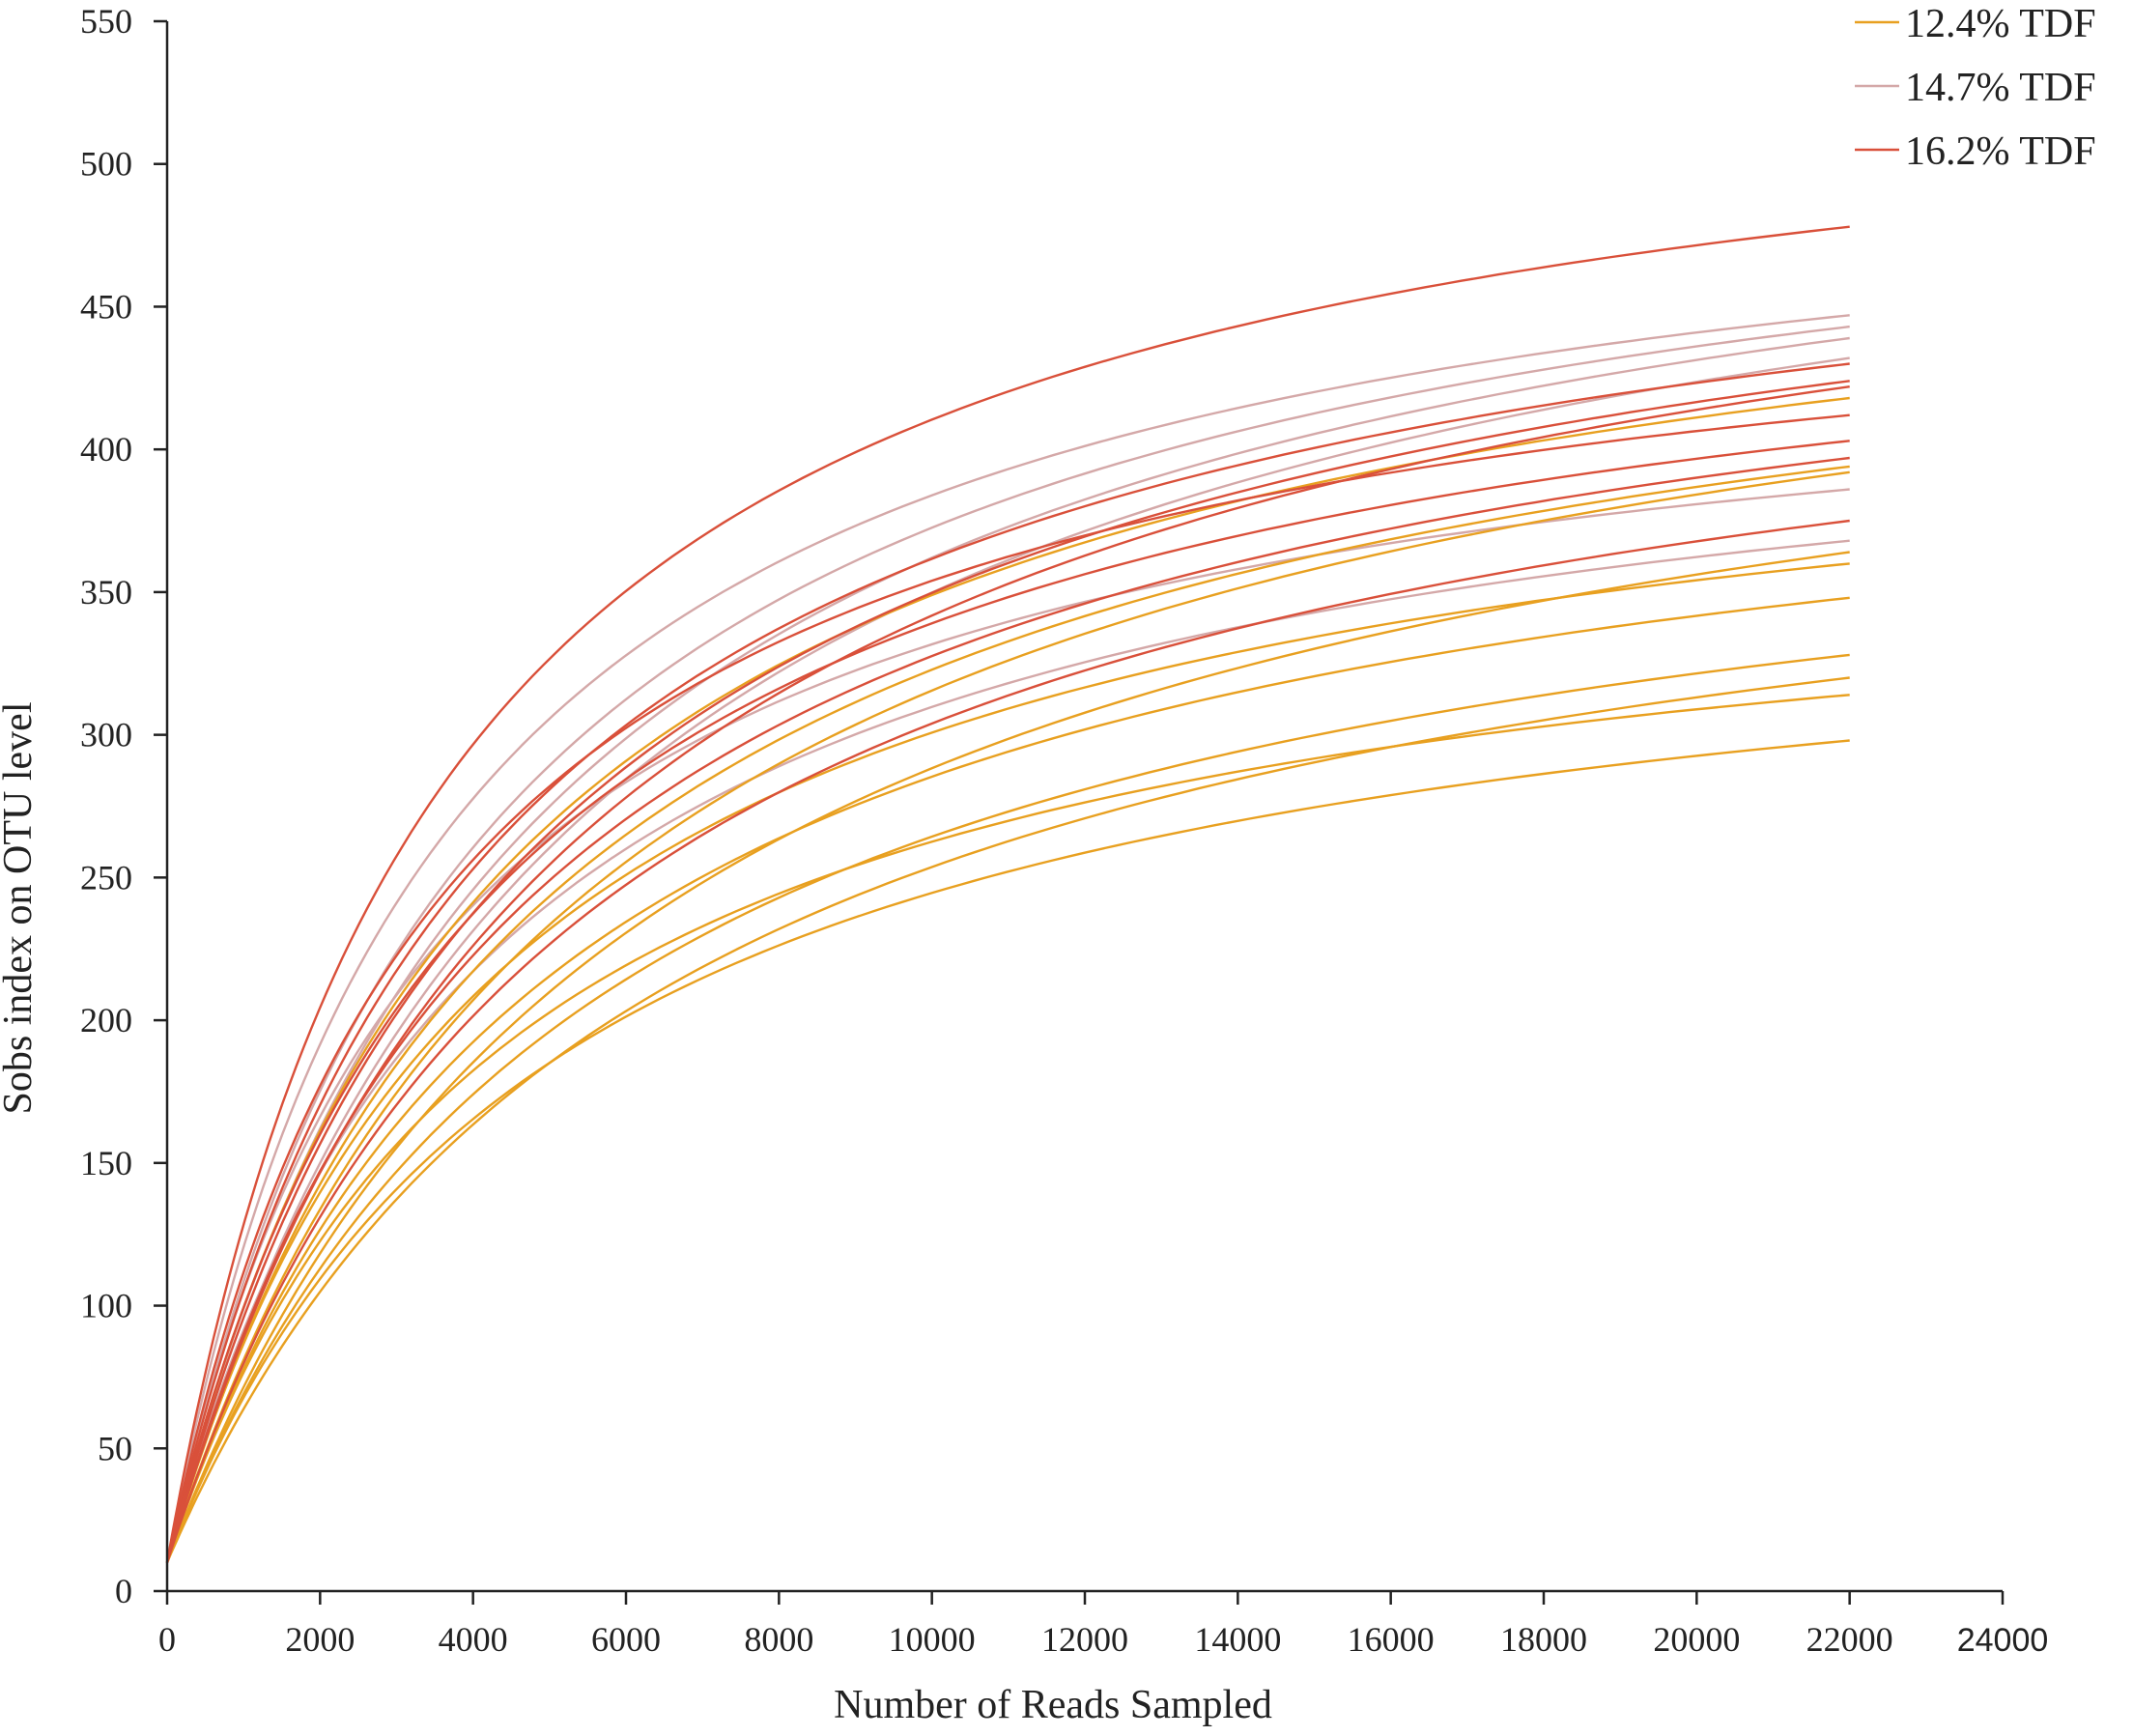 The width and height of the screenshot is (2133, 1736). What do you see at coordinates (2001, 88) in the screenshot?
I see `legend-label: 14.7% TDF` at bounding box center [2001, 88].